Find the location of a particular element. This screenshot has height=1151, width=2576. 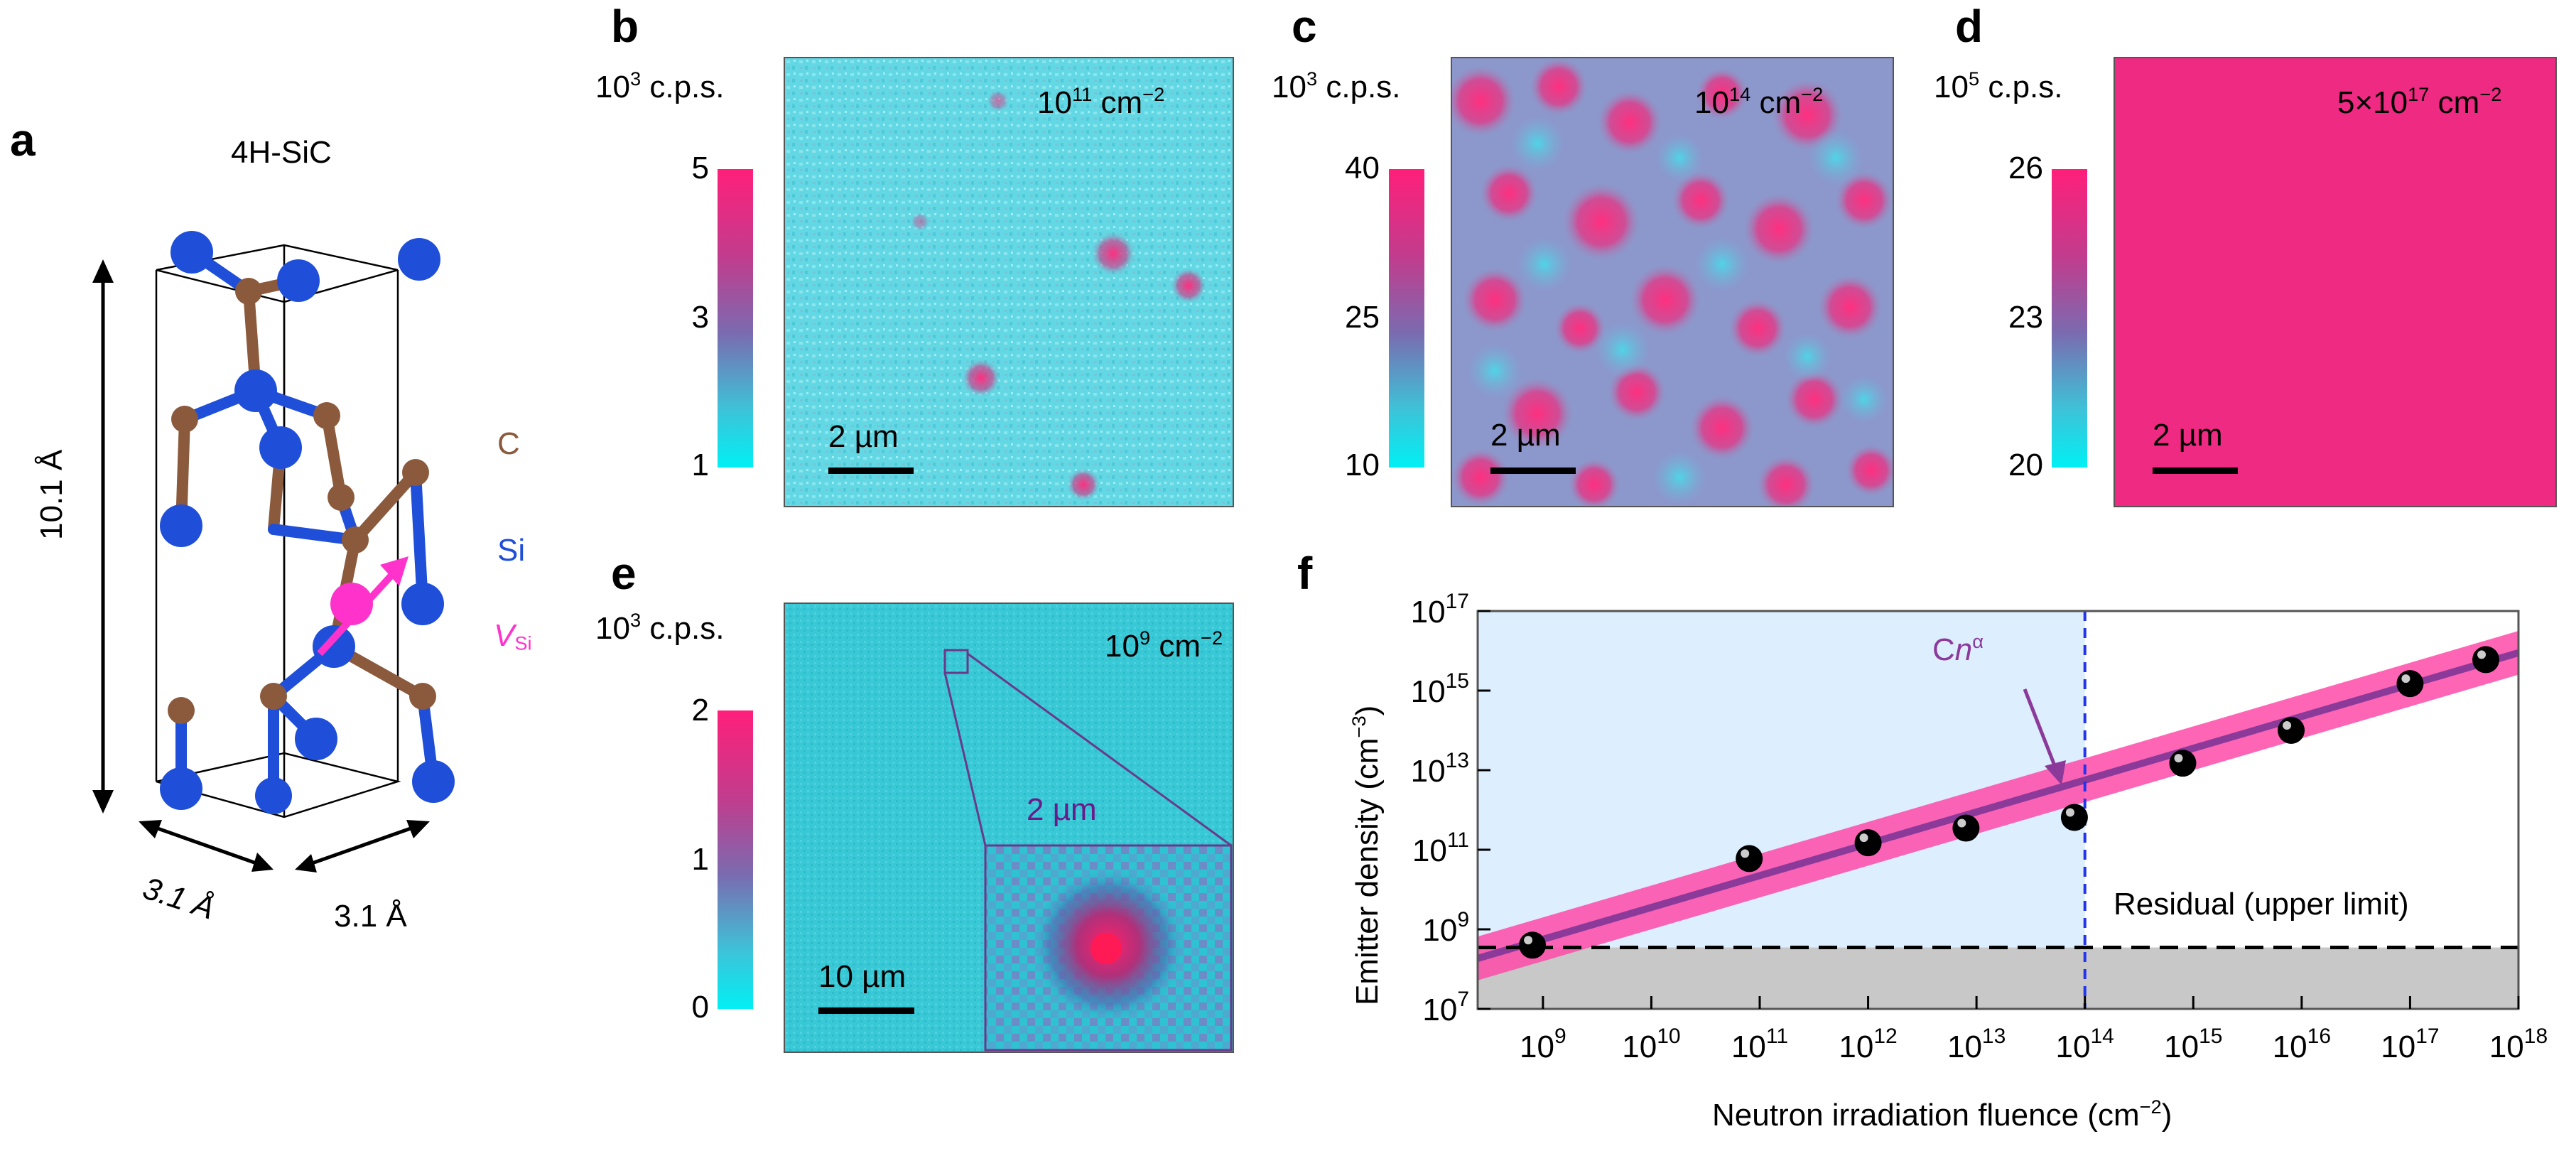

panel-d-units: 105 c.p.s. is located at coordinates (1998, 85).